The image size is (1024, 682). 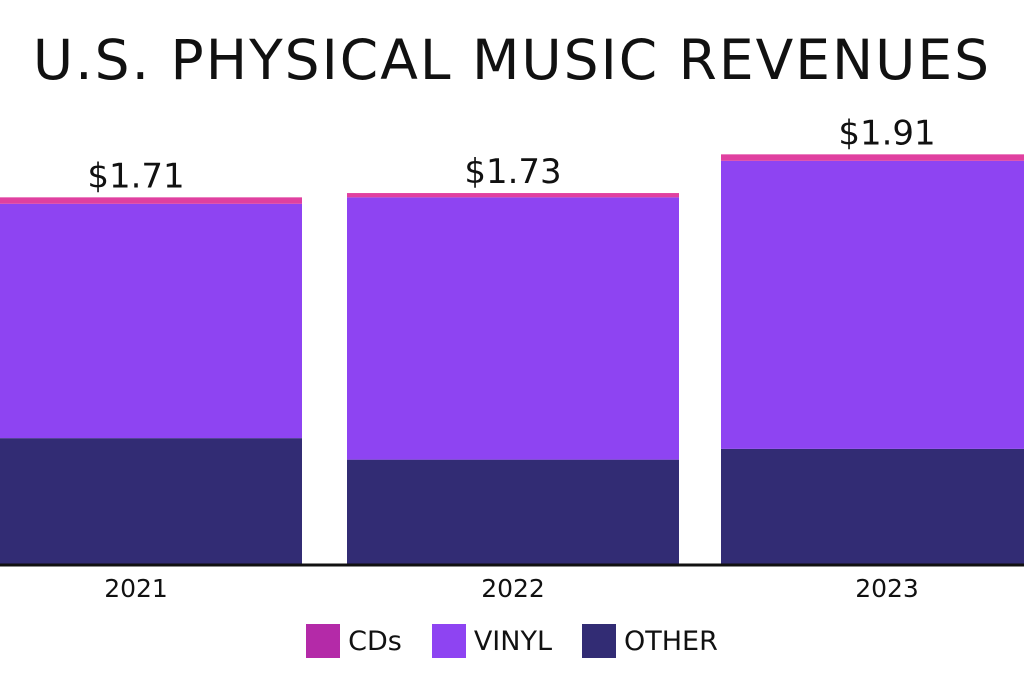 I want to click on bar-cds-2022, so click(x=513, y=195).